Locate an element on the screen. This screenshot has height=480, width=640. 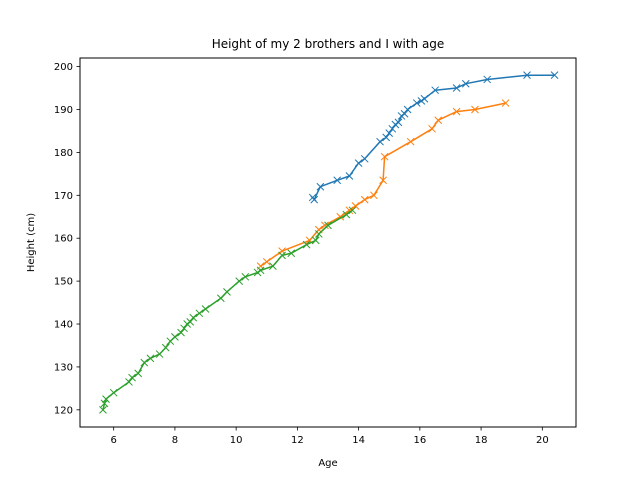
y-tick-label: 190 is located at coordinates (63, 110).